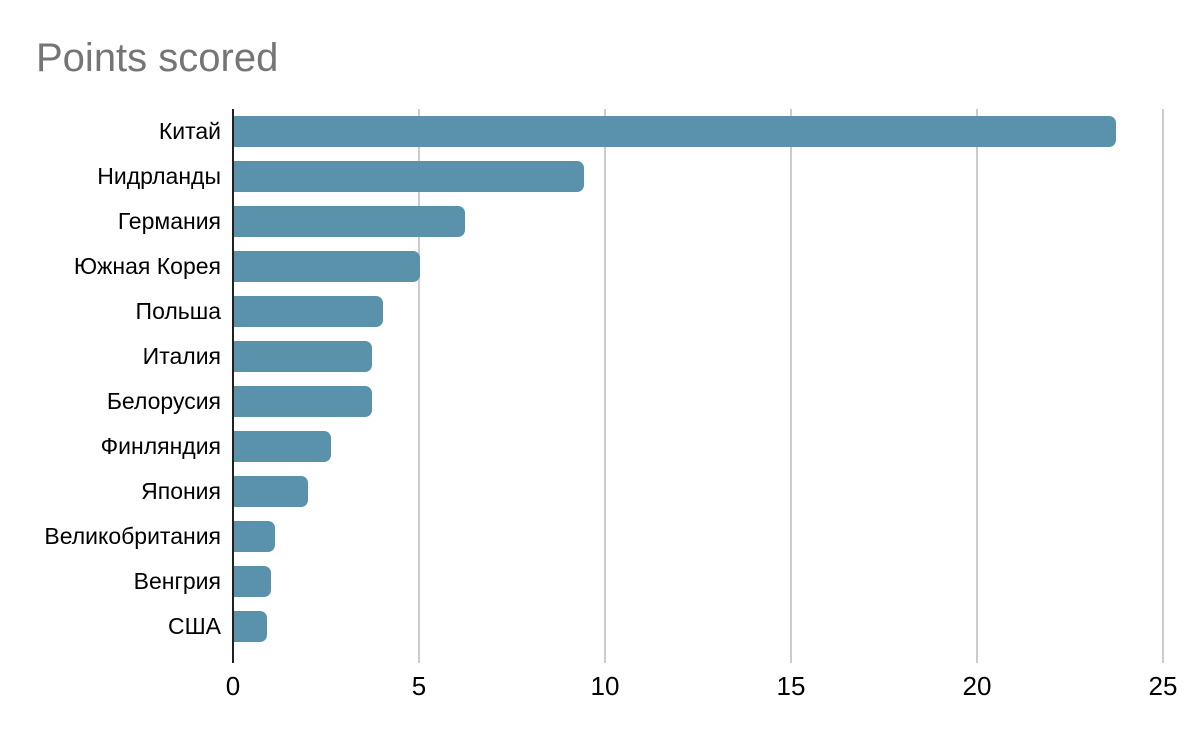  I want to click on category-label: Южная Корея, so click(147, 266).